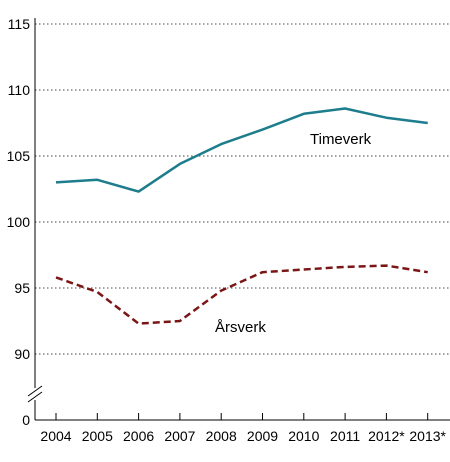 Image resolution: width=450 pixels, height=462 pixels. Describe the element at coordinates (303, 436) in the screenshot. I see `x-tick-label: 2010` at that location.